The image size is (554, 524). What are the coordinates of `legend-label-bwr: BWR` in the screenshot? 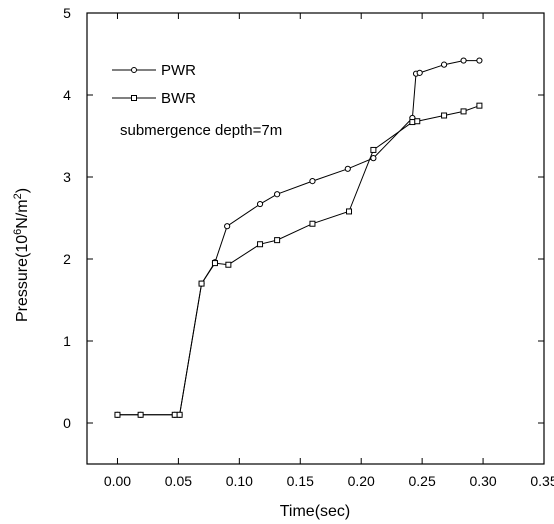 It's located at (178, 98).